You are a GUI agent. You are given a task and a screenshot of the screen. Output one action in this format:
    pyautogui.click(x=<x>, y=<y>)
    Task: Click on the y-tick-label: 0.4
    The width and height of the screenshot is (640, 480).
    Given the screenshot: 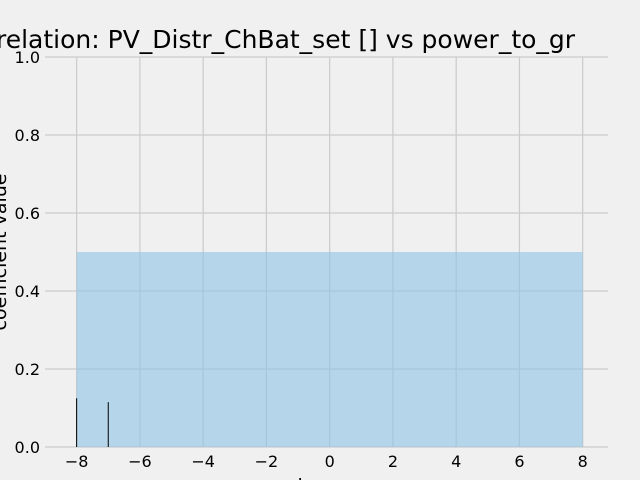 What is the action you would take?
    pyautogui.click(x=27, y=291)
    